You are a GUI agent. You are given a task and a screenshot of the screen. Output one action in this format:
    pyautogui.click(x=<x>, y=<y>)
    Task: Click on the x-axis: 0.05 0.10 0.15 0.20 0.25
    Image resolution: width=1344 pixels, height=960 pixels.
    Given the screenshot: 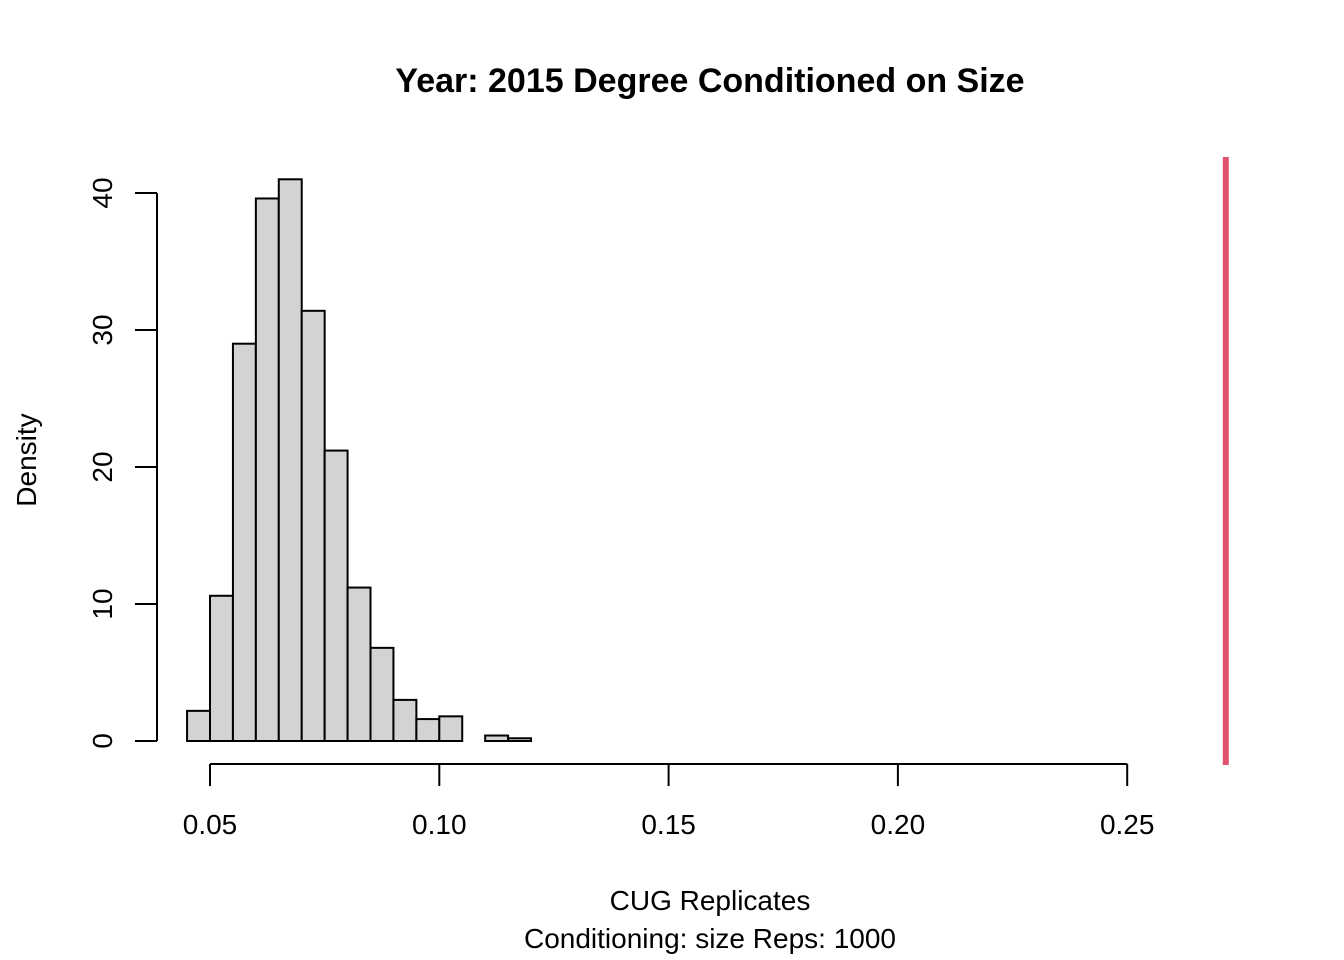 What is the action you would take?
    pyautogui.click(x=669, y=801)
    